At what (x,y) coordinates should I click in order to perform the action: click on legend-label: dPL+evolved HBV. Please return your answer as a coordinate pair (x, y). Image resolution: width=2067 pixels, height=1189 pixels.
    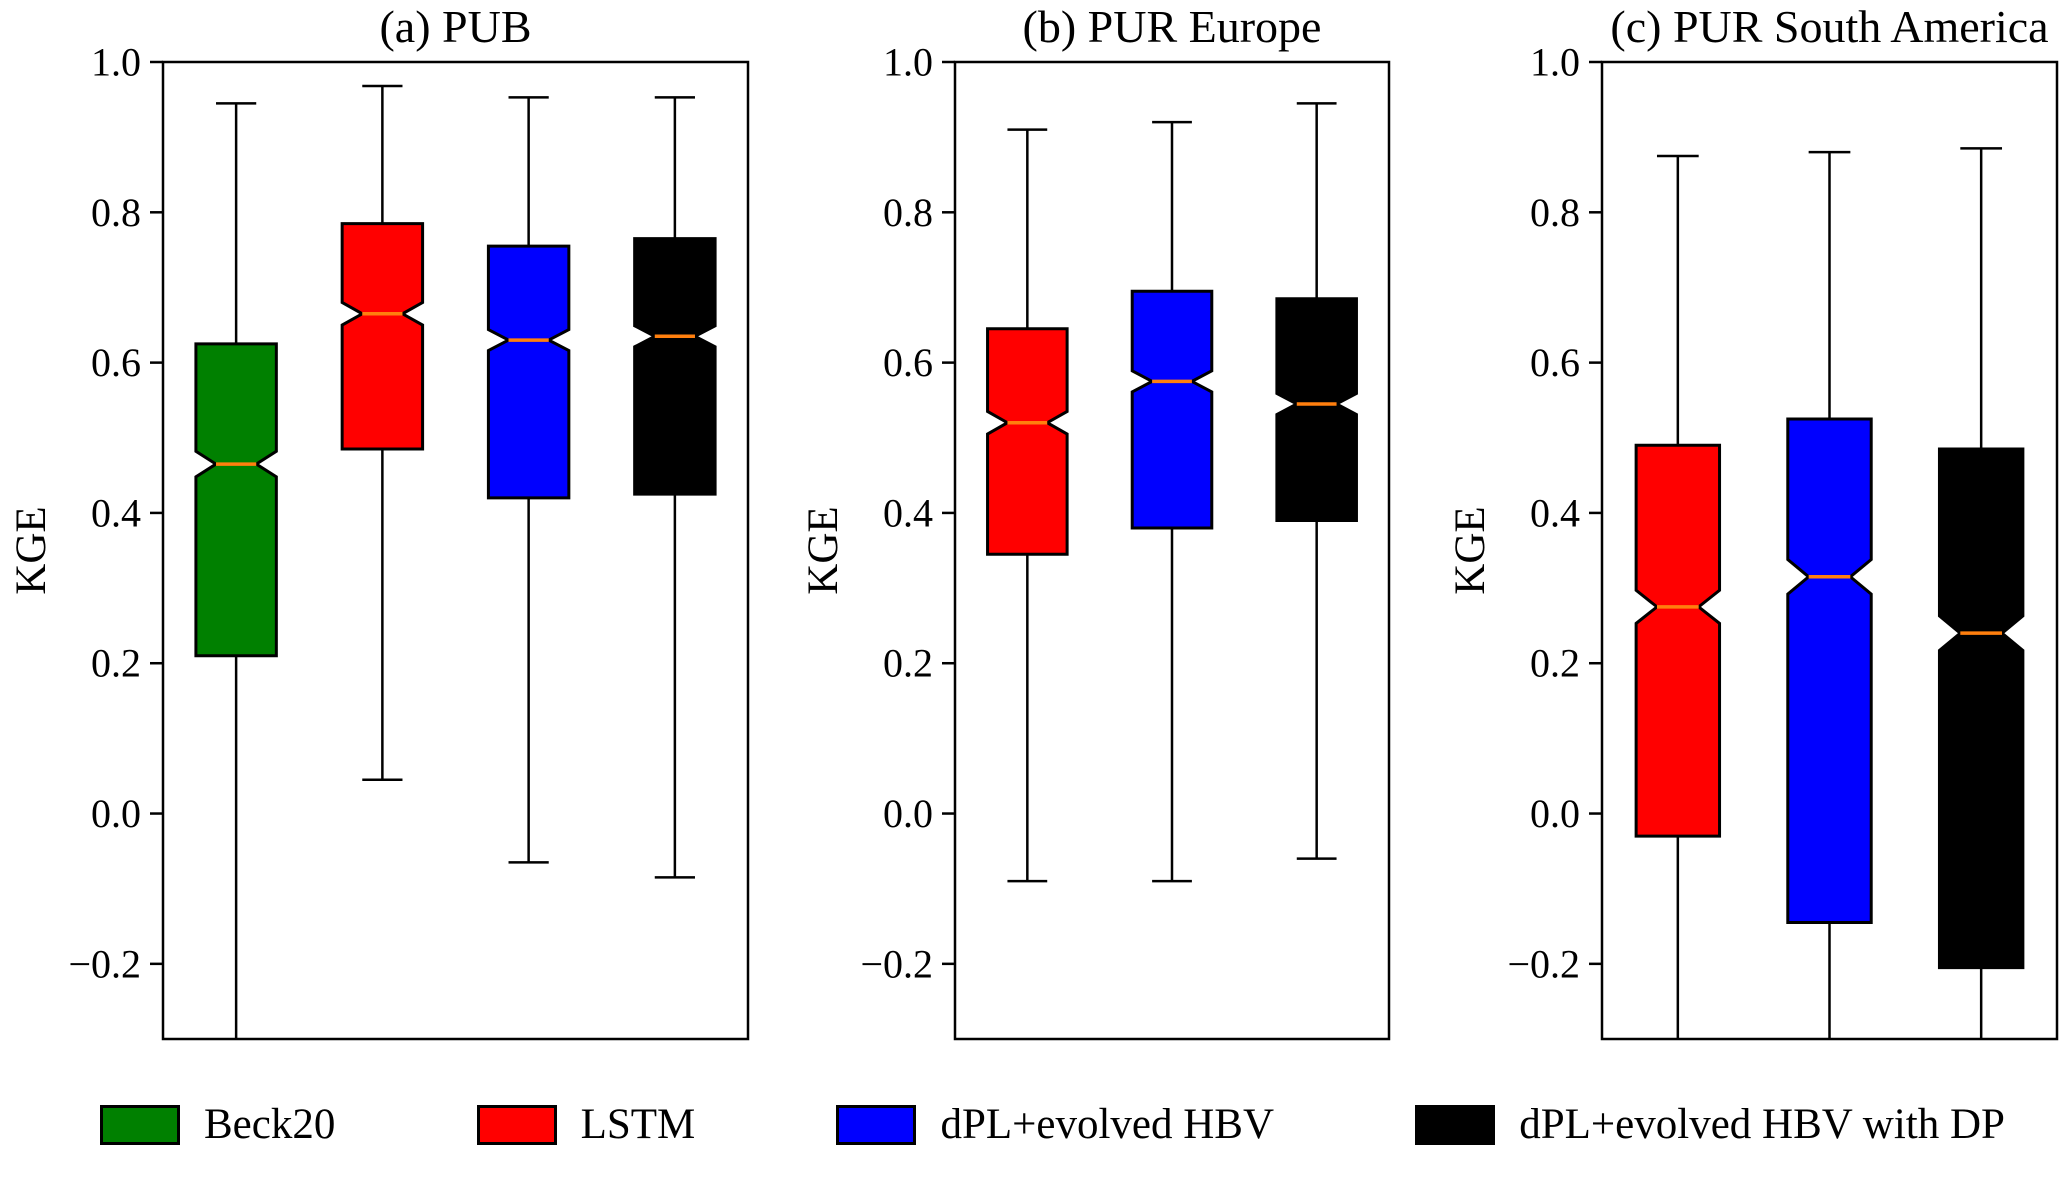
    Looking at the image, I should click on (1107, 1124).